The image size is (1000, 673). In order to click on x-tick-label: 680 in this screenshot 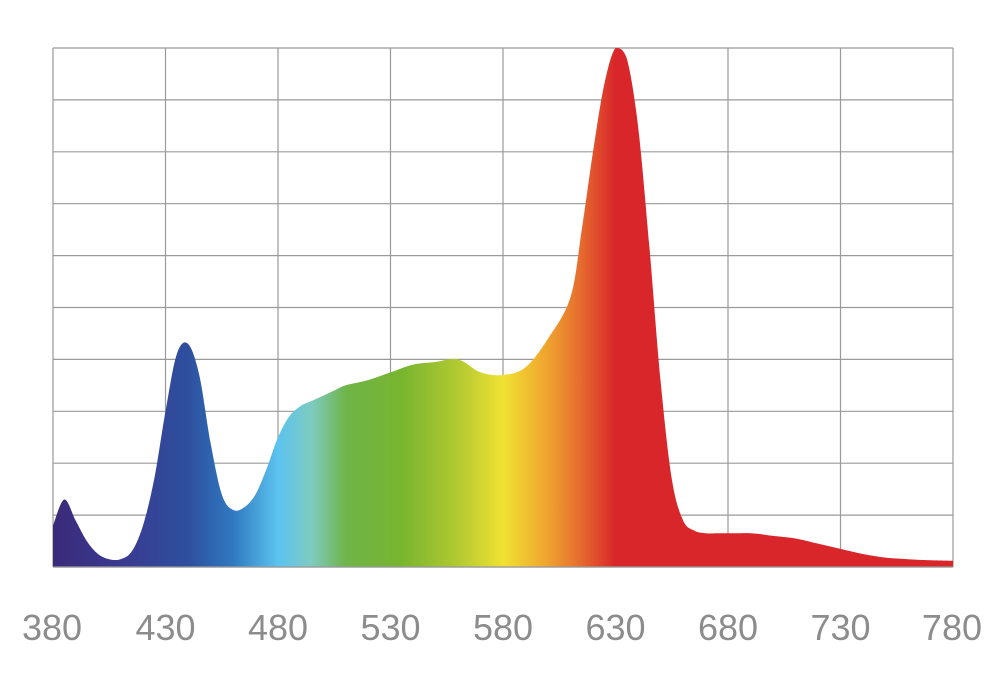, I will do `click(728, 627)`.